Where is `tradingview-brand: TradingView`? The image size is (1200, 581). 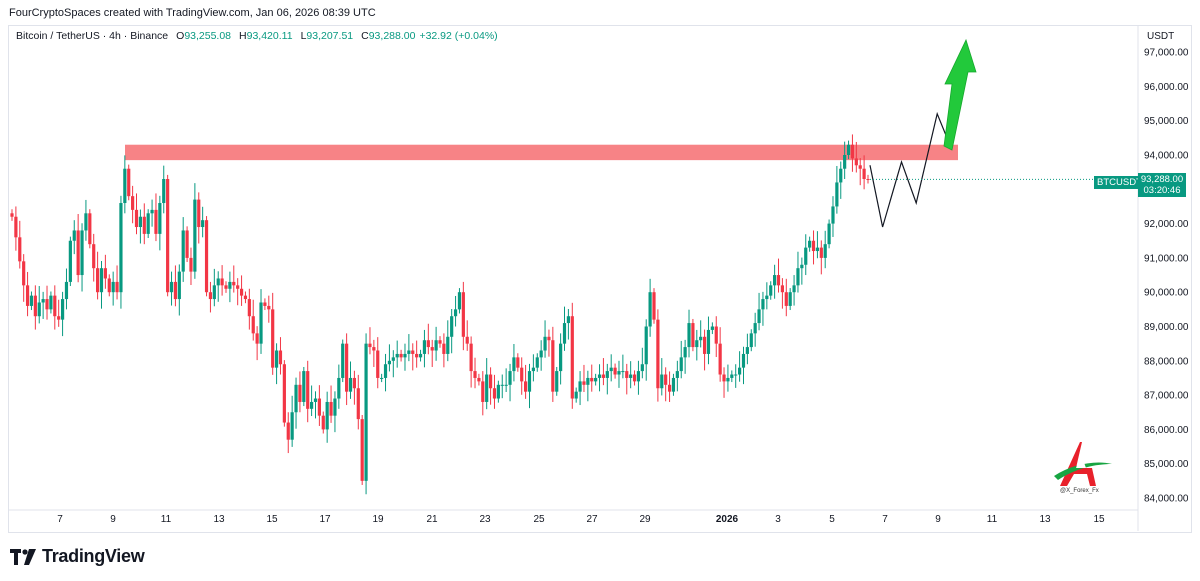 tradingview-brand: TradingView is located at coordinates (93, 556).